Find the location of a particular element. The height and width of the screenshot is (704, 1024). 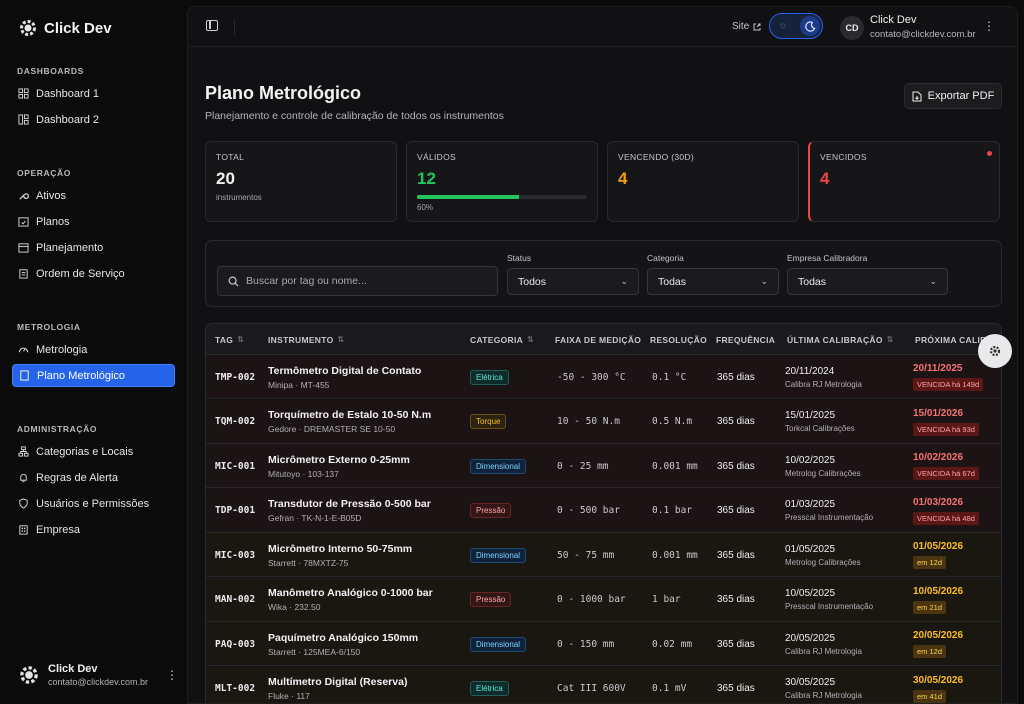

sidebar-item-label: Empresa is located at coordinates (58, 529).